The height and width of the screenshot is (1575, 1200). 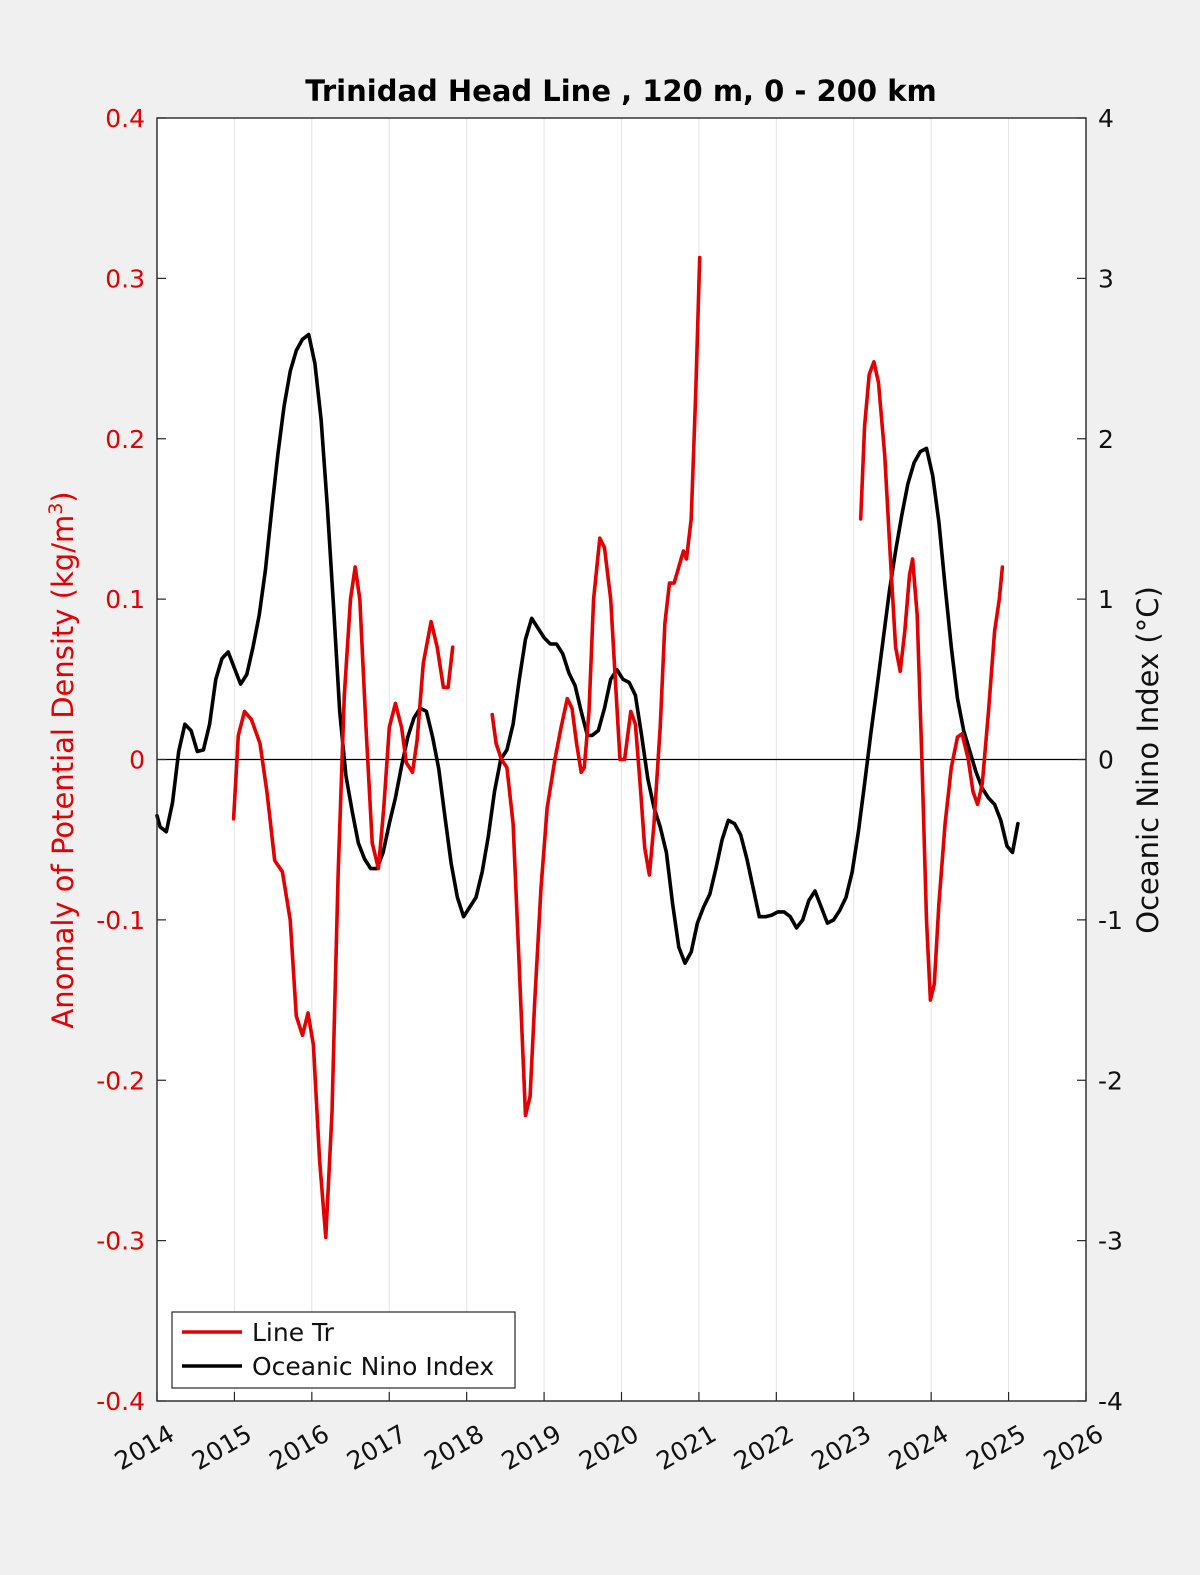 What do you see at coordinates (454, 1447) in the screenshot?
I see `x-tick-label-2018: 2018` at bounding box center [454, 1447].